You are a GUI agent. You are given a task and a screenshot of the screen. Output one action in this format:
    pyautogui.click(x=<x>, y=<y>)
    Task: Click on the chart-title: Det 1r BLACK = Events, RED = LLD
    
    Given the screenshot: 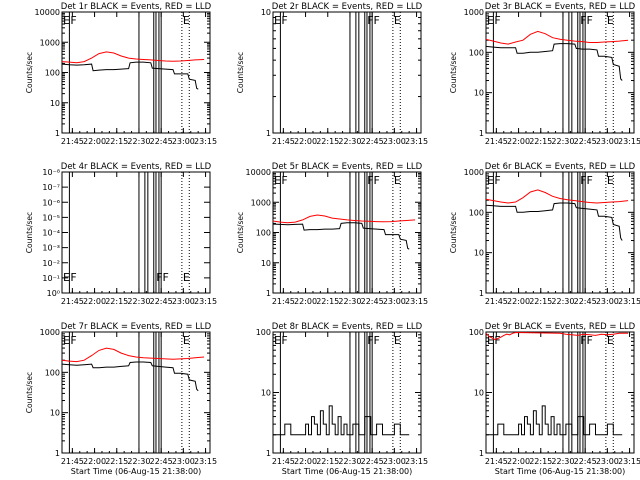 What is the action you would take?
    pyautogui.click(x=136, y=7)
    